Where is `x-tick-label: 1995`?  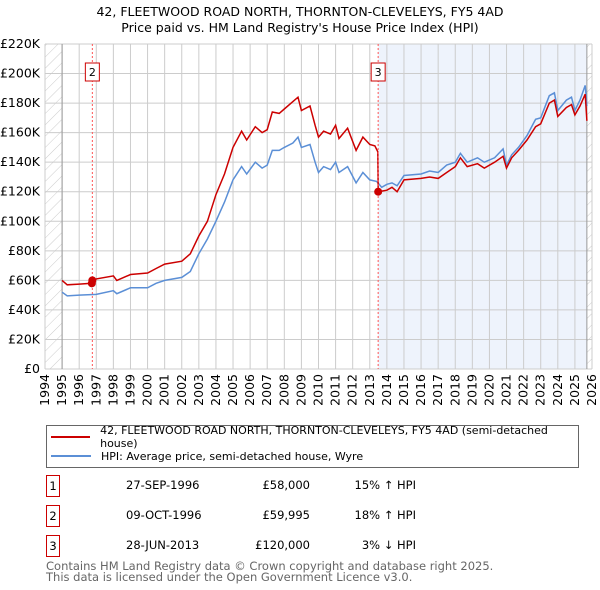 x-tick-label: 1995 is located at coordinates (61, 390).